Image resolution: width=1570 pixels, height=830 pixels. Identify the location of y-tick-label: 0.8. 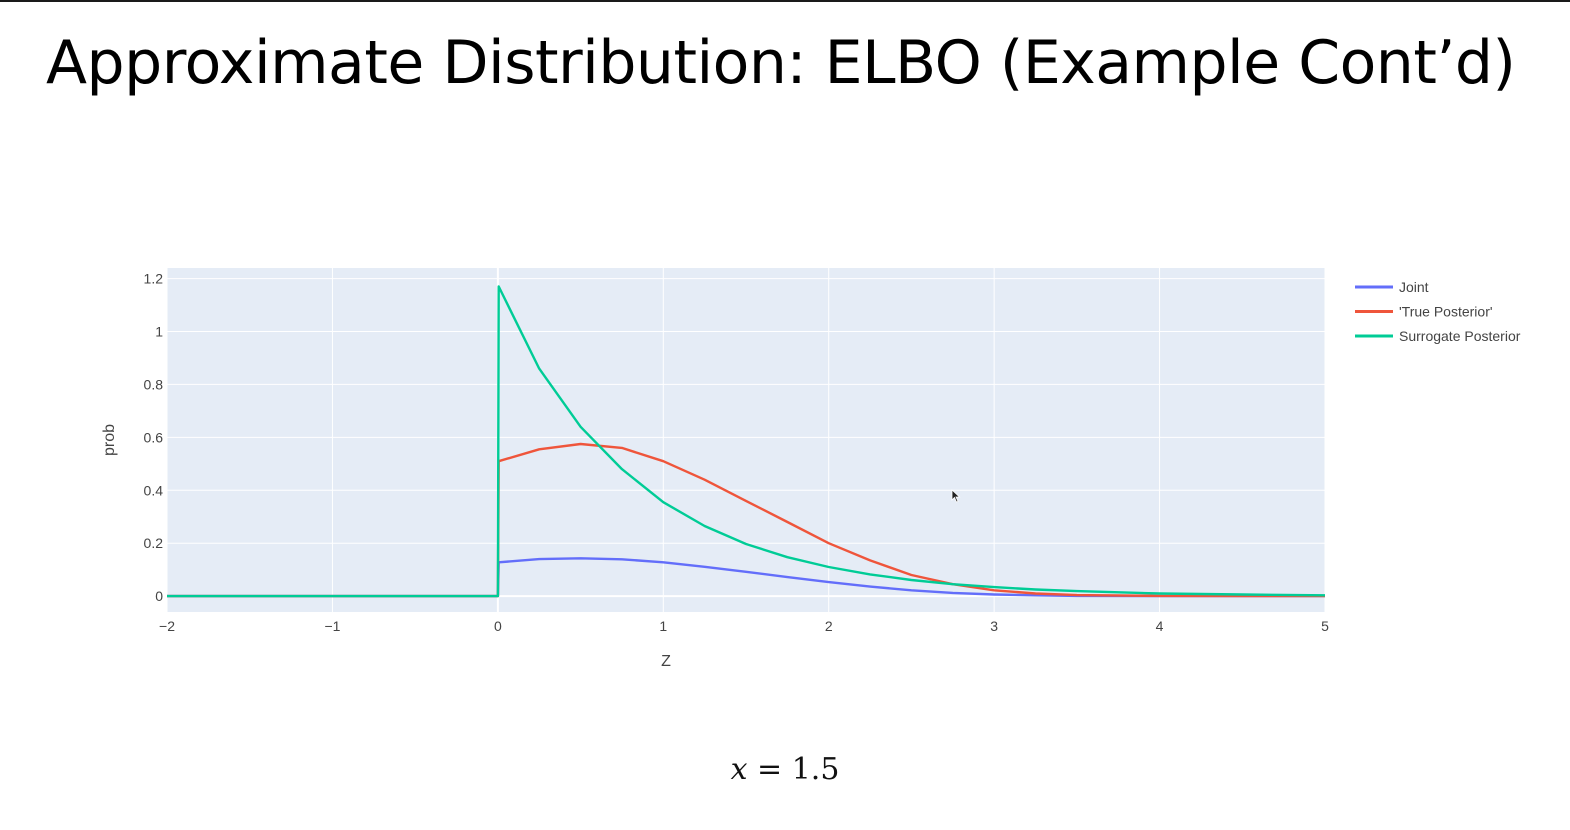
(154, 384).